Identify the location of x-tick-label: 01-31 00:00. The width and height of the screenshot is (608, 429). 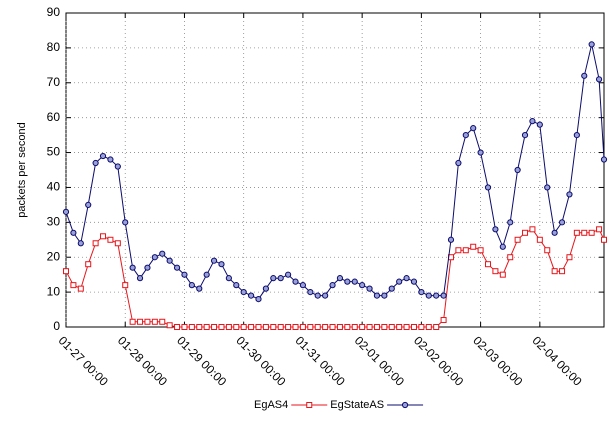
(320, 360).